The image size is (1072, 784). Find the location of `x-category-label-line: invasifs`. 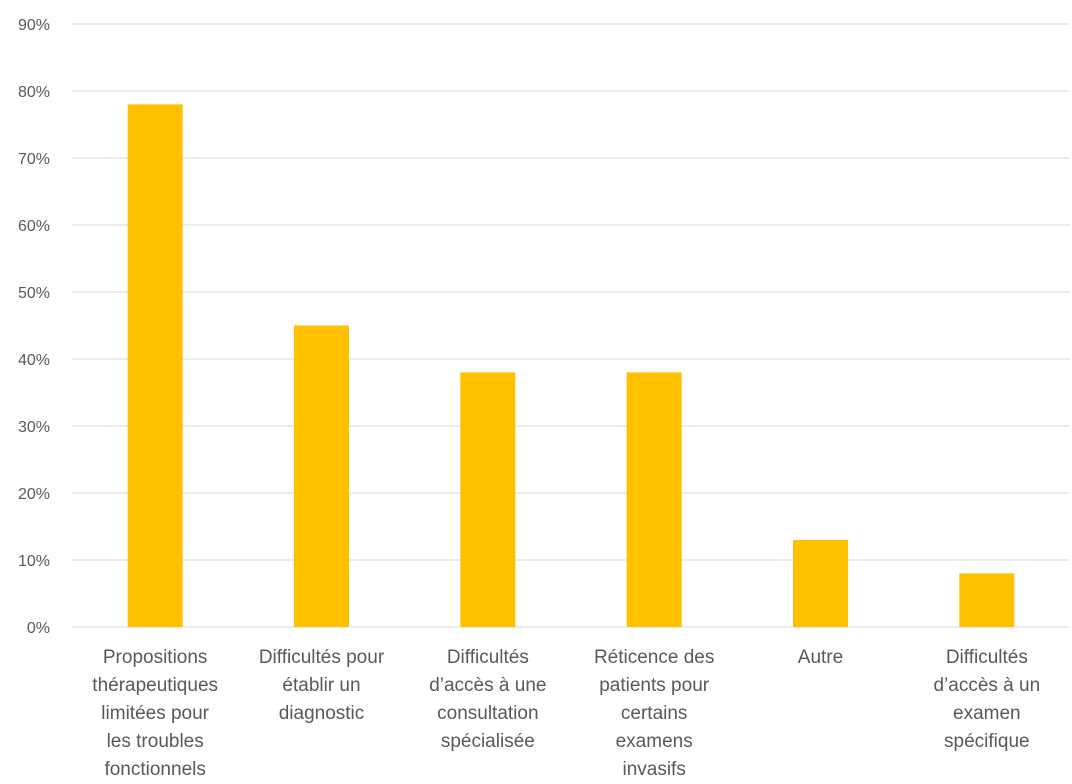

x-category-label-line: invasifs is located at coordinates (653, 769).